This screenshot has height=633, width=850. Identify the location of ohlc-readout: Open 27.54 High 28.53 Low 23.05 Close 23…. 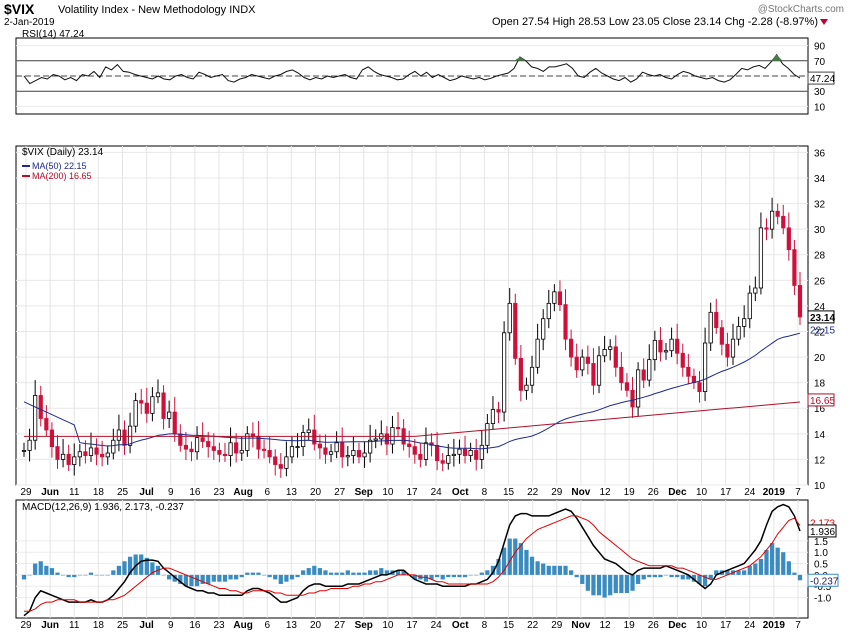
(655, 22).